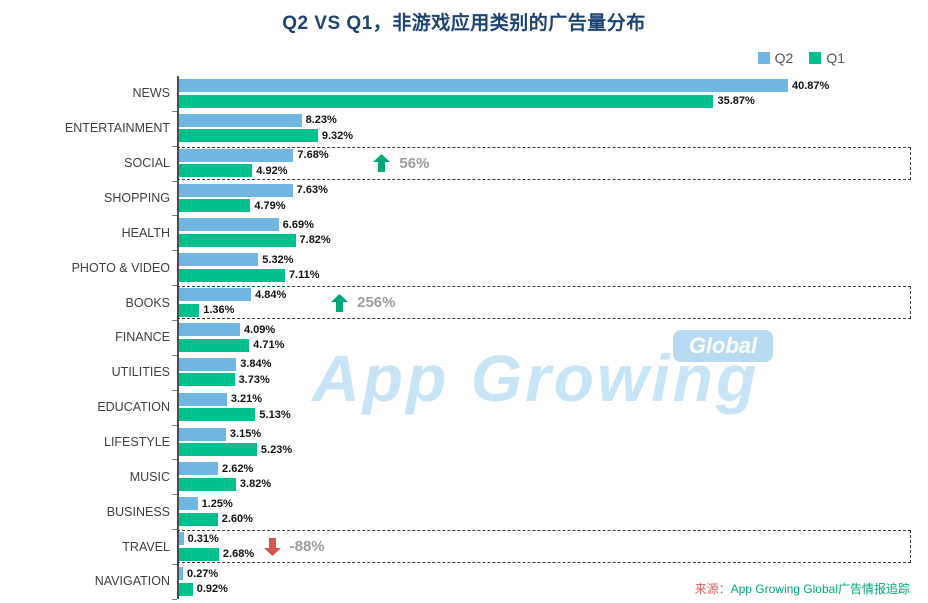 The height and width of the screenshot is (603, 928). Describe the element at coordinates (827, 58) in the screenshot. I see `legend-item-q1: Q1` at that location.